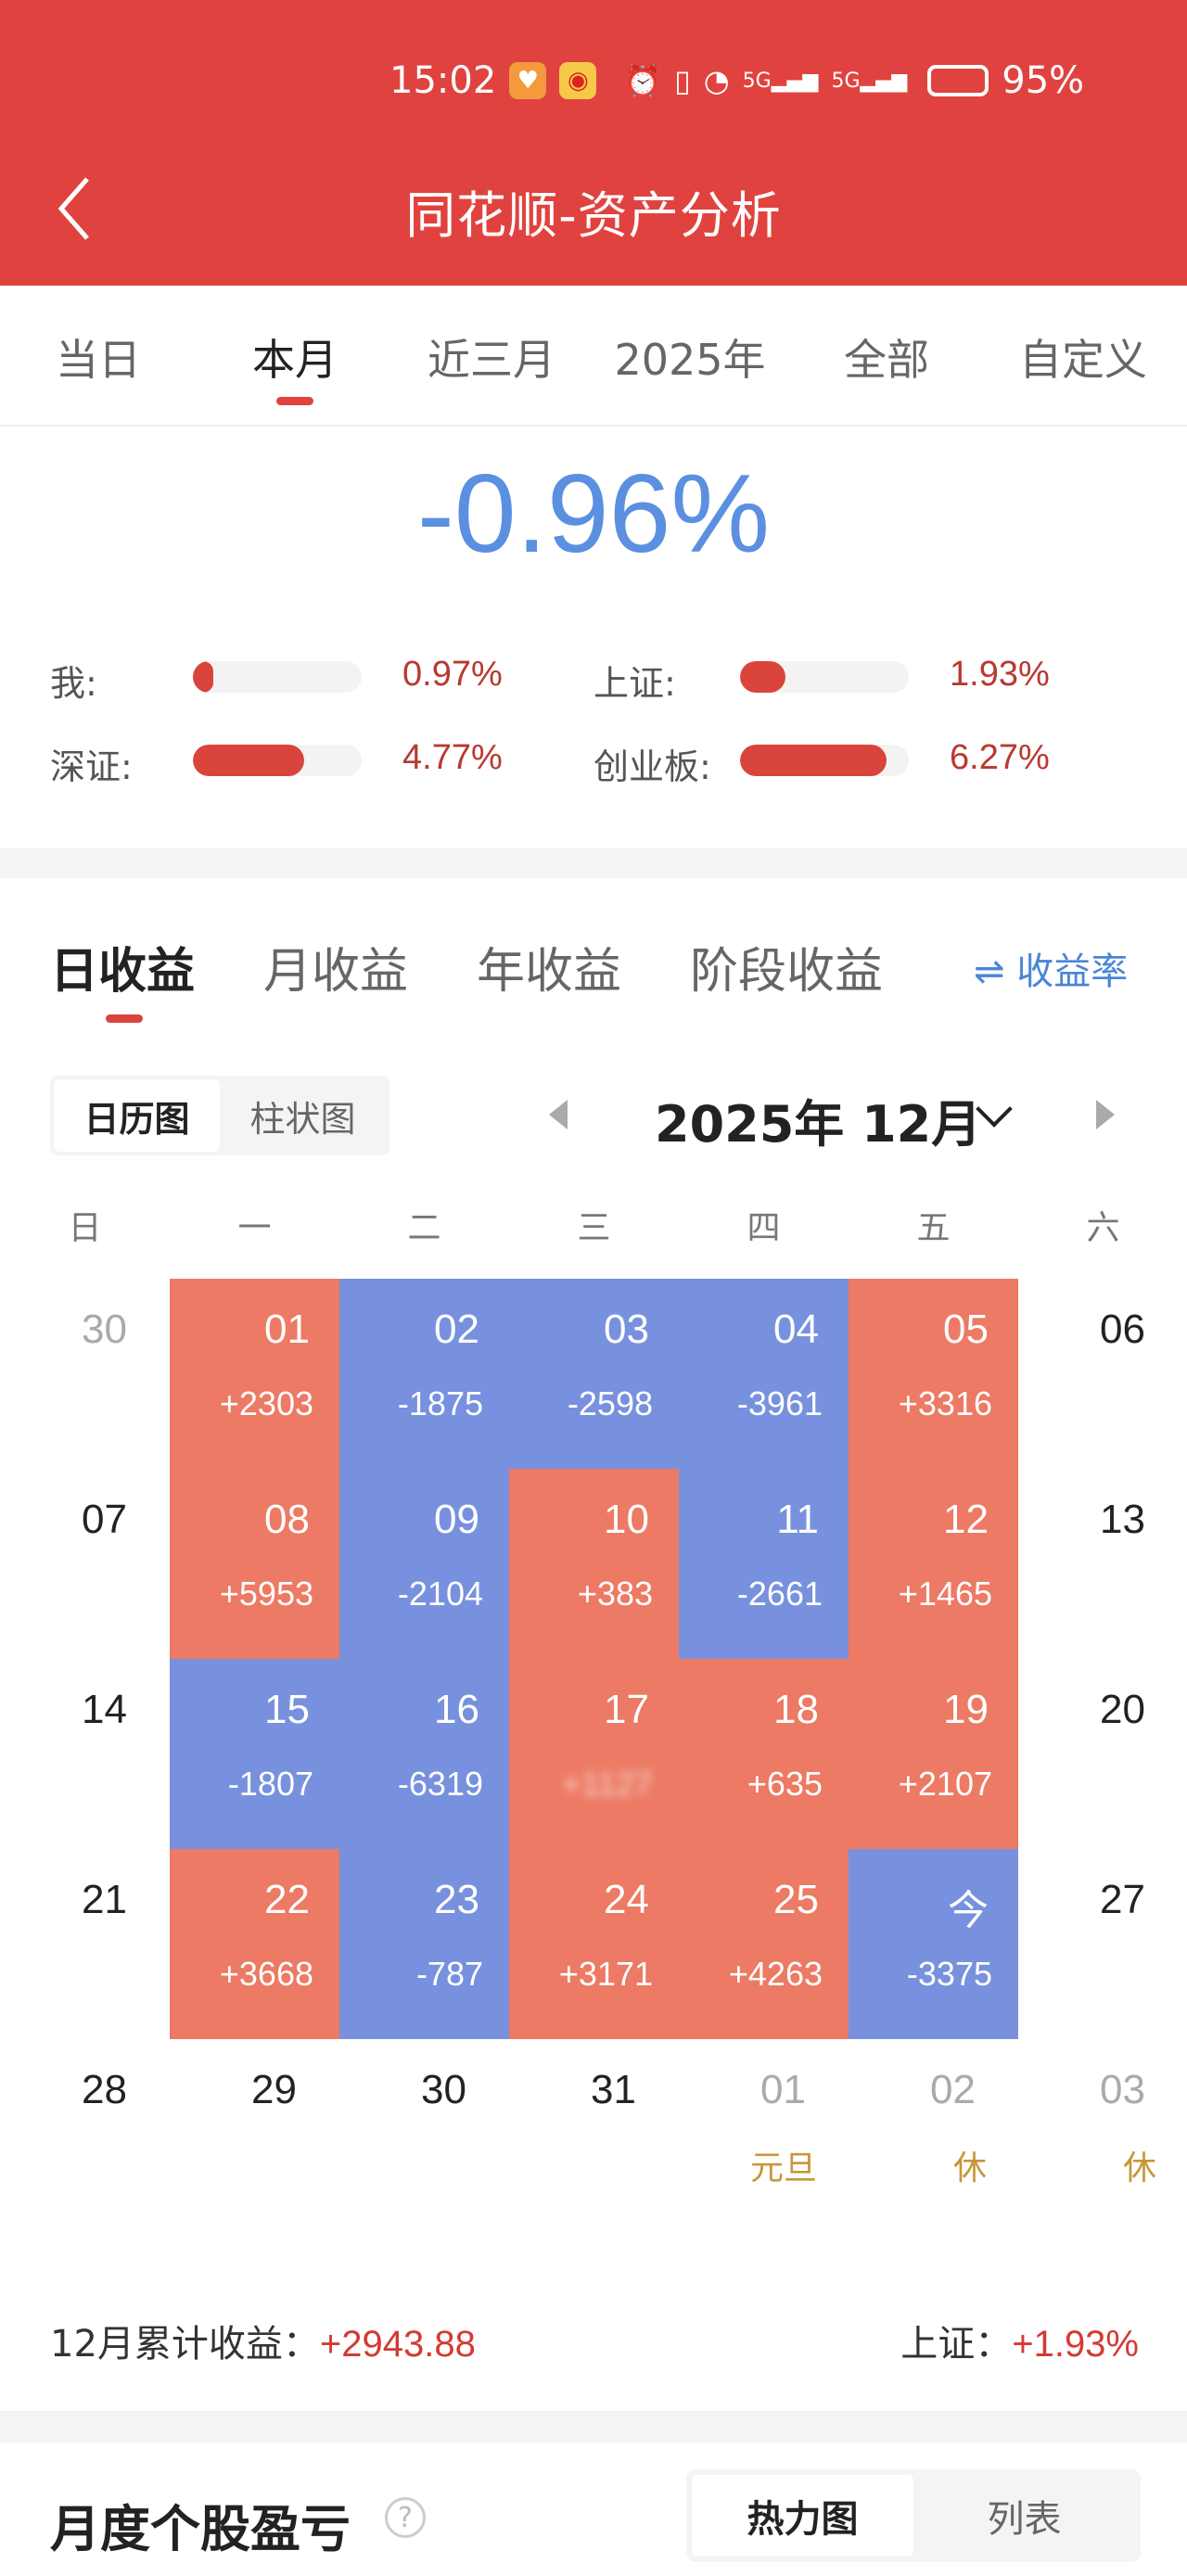  I want to click on stock-view-toggle: 热力图 列表, so click(913, 2515).